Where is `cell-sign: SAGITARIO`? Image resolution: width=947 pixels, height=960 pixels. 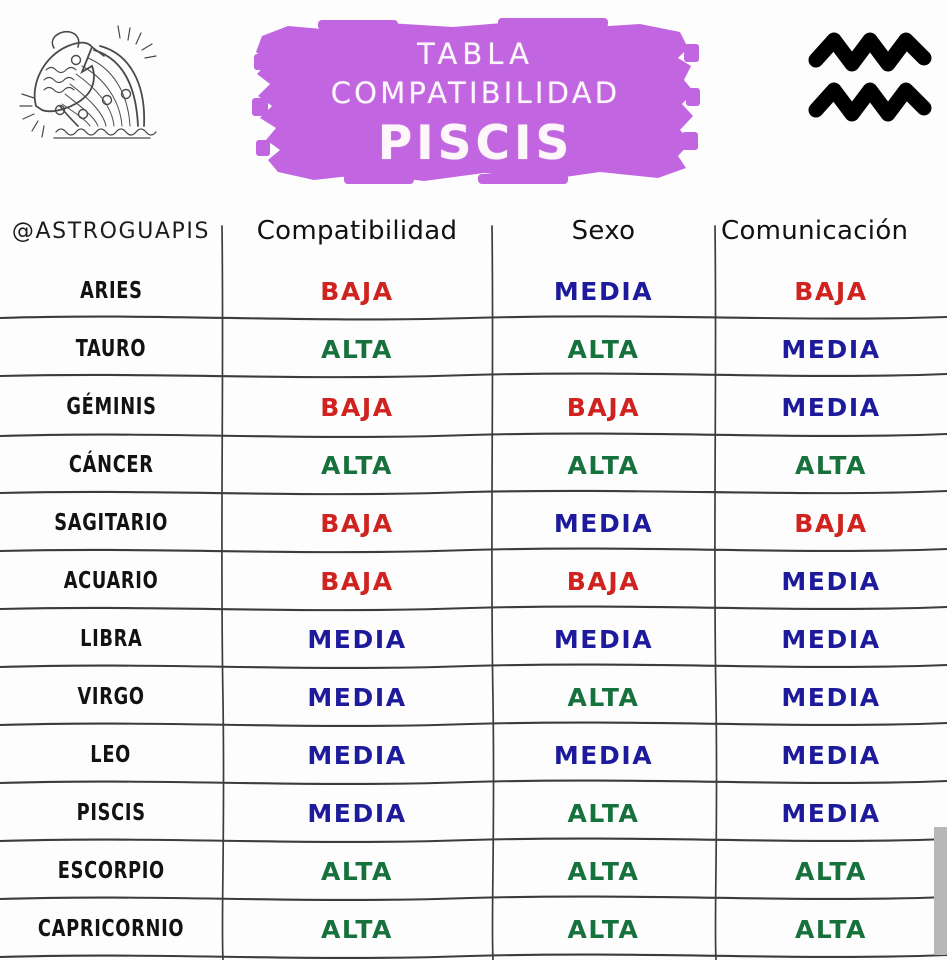
cell-sign: SAGITARIO is located at coordinates (111, 523).